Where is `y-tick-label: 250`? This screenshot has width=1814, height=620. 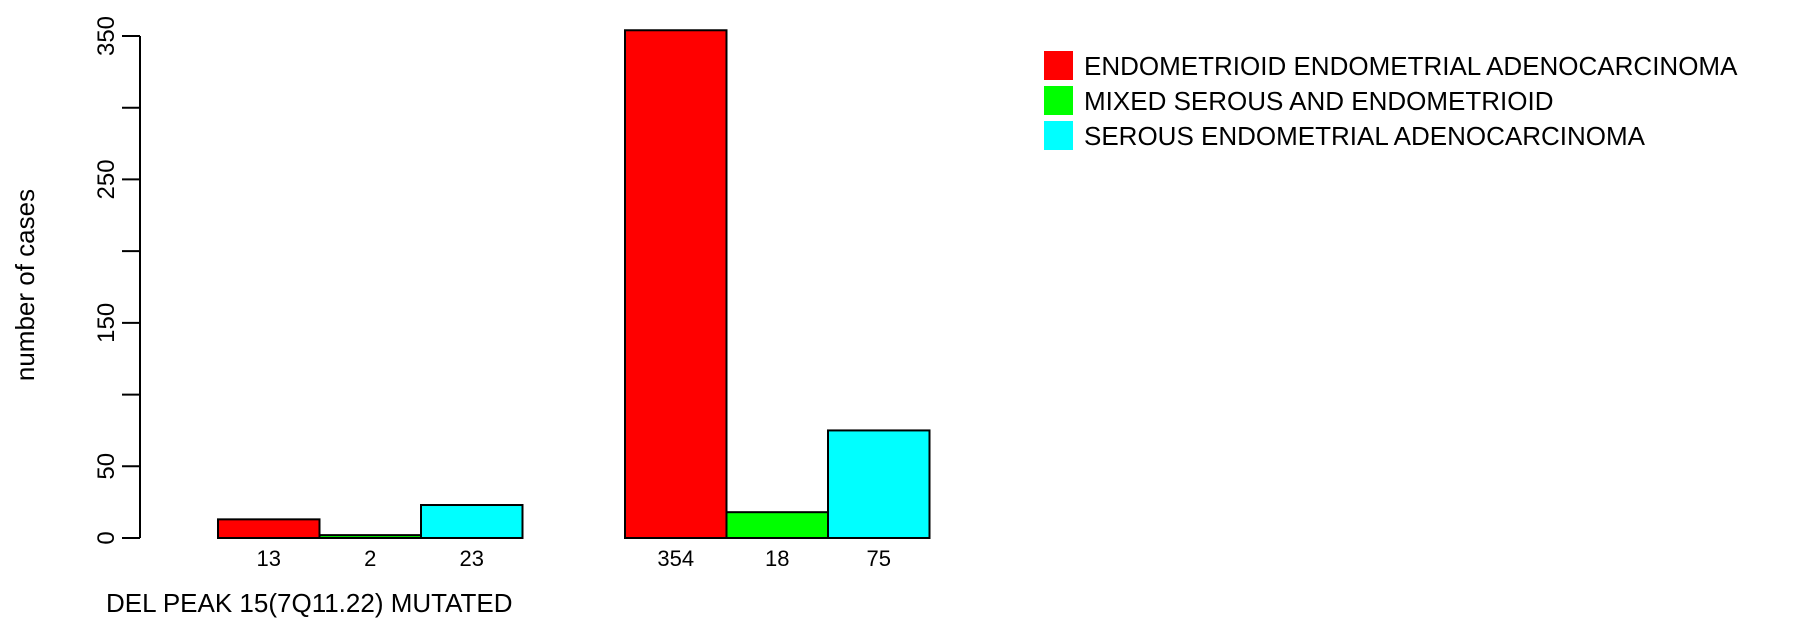
y-tick-label: 250 is located at coordinates (106, 179).